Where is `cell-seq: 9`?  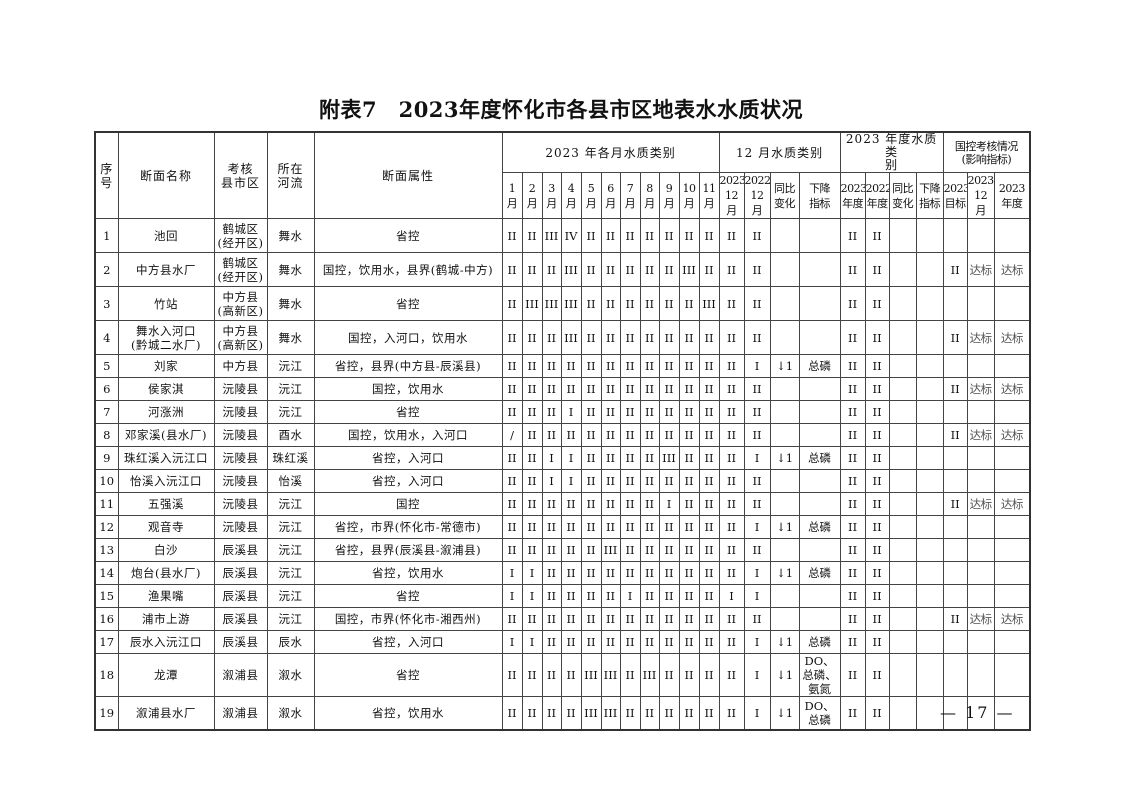
cell-seq: 9 is located at coordinates (106, 458).